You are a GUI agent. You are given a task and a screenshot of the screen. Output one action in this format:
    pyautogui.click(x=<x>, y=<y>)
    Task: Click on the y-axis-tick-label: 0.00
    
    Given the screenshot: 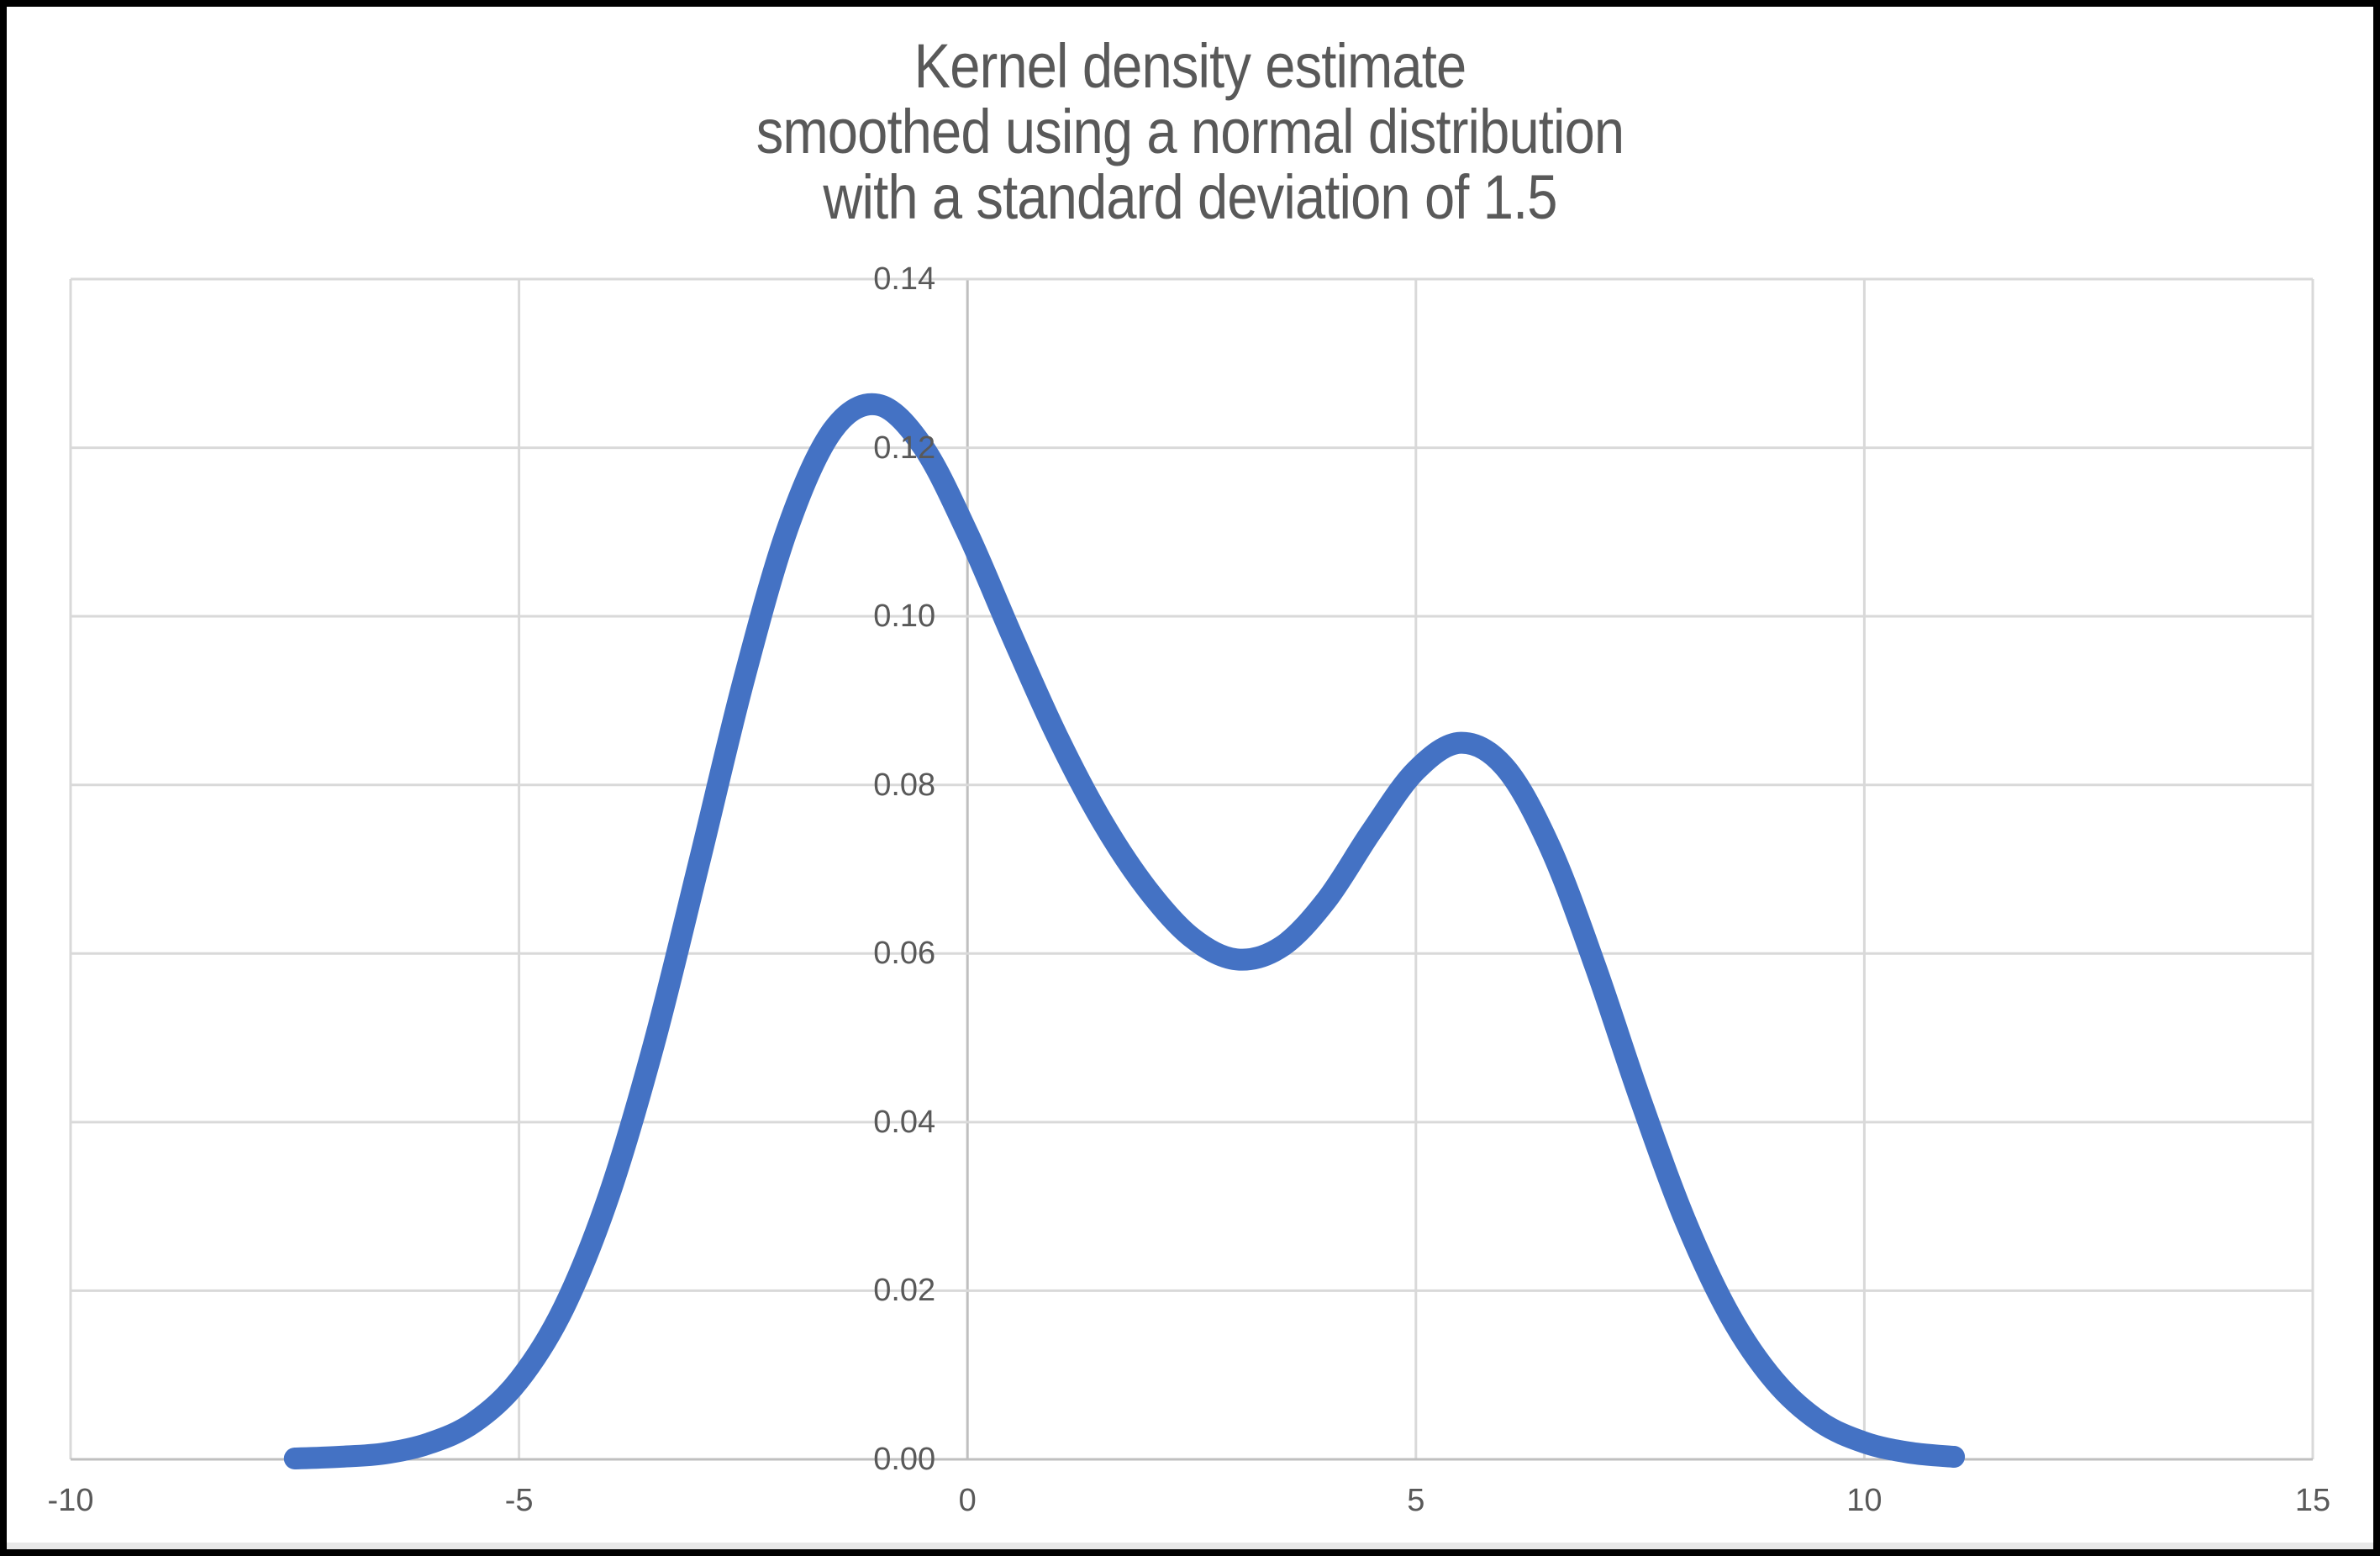 What is the action you would take?
    pyautogui.click(x=905, y=1459)
    